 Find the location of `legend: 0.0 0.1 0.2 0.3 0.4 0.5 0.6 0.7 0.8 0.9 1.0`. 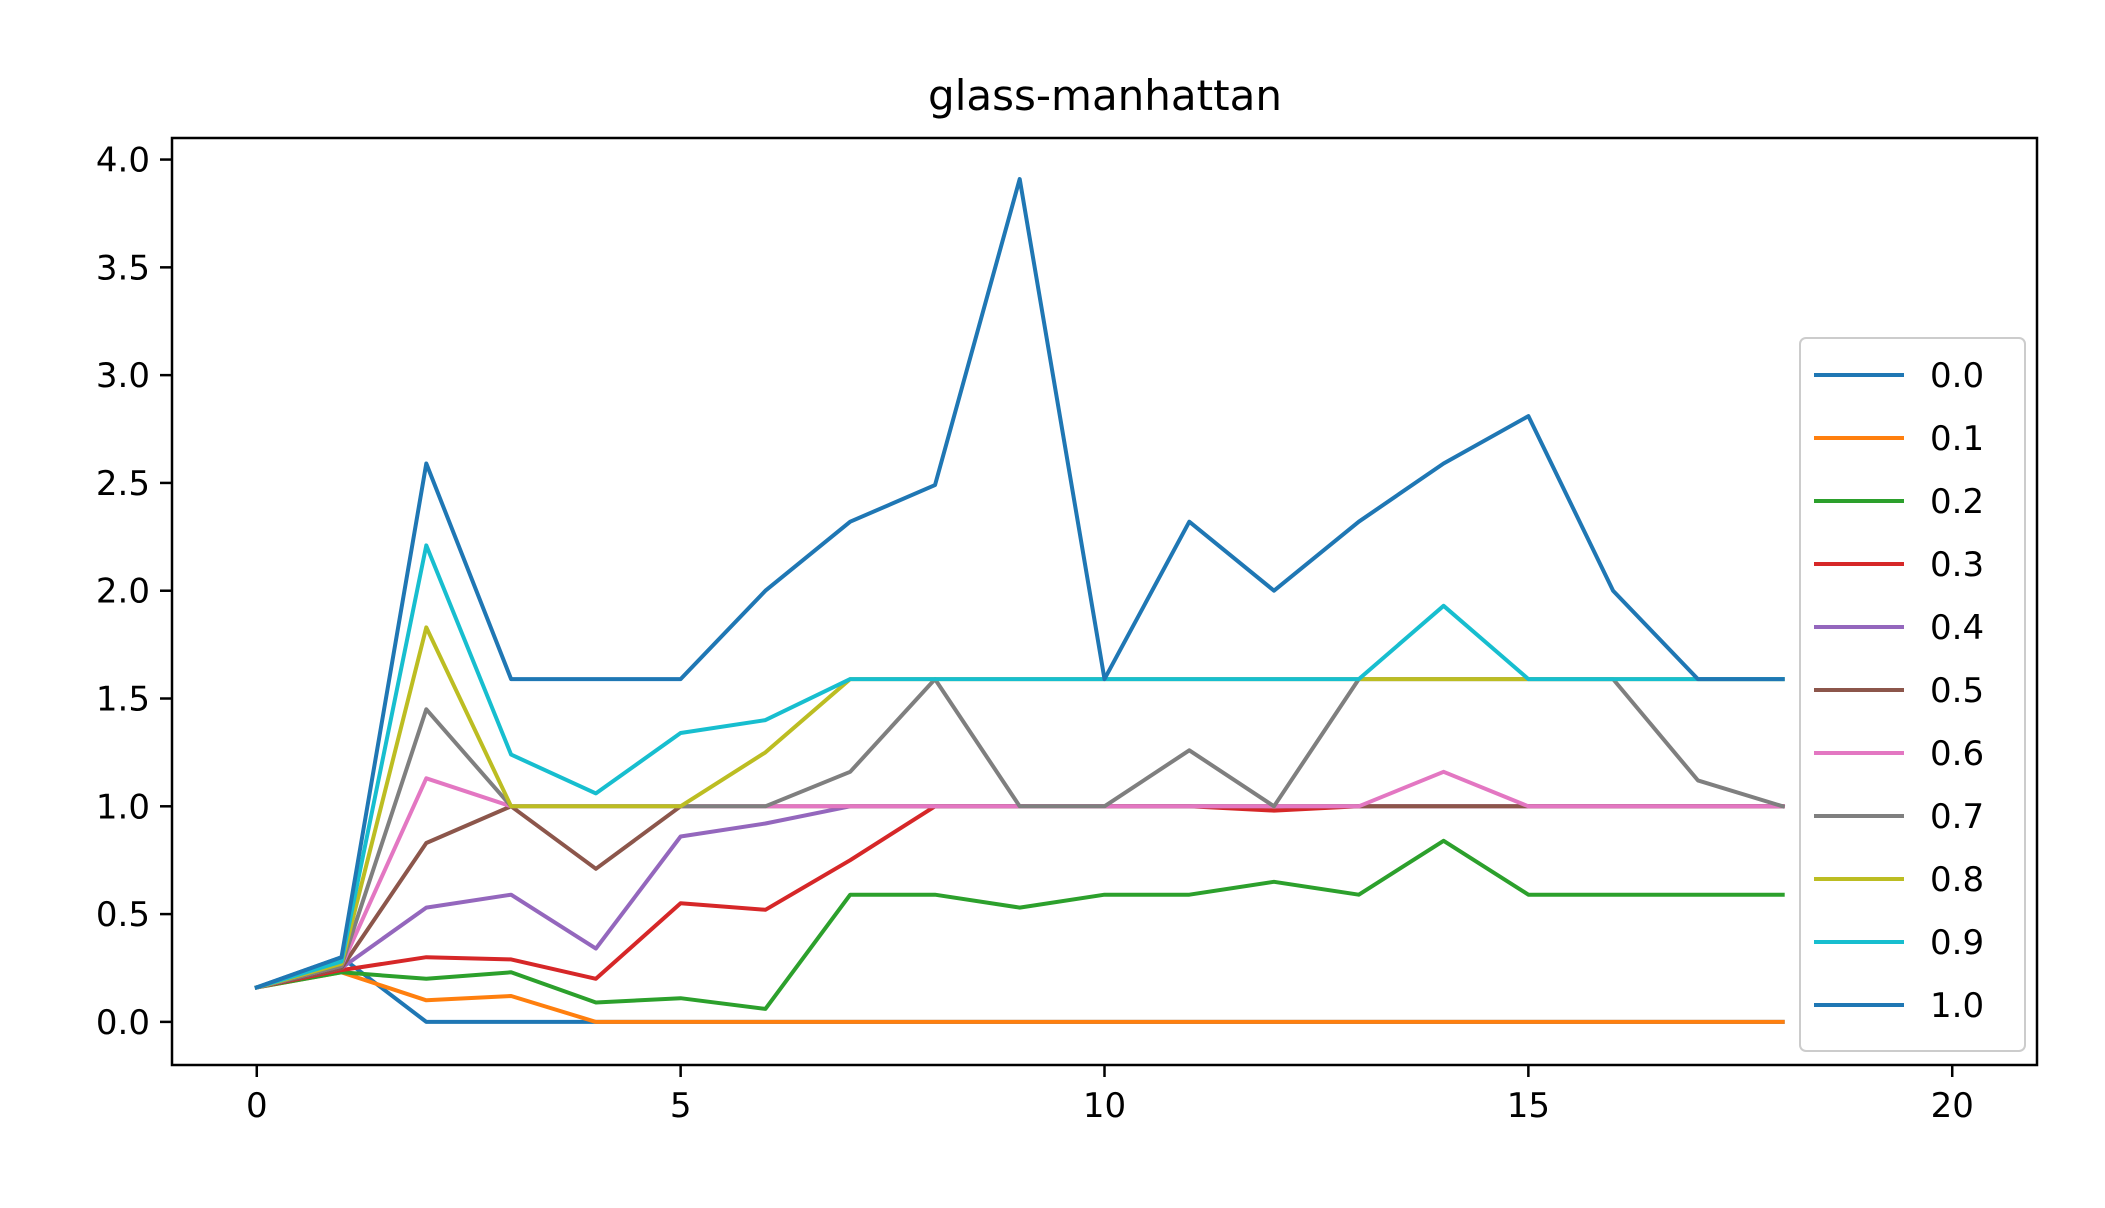

legend: 0.0 0.1 0.2 0.3 0.4 0.5 0.6 0.7 0.8 0.9 1.0 is located at coordinates (1912, 694).